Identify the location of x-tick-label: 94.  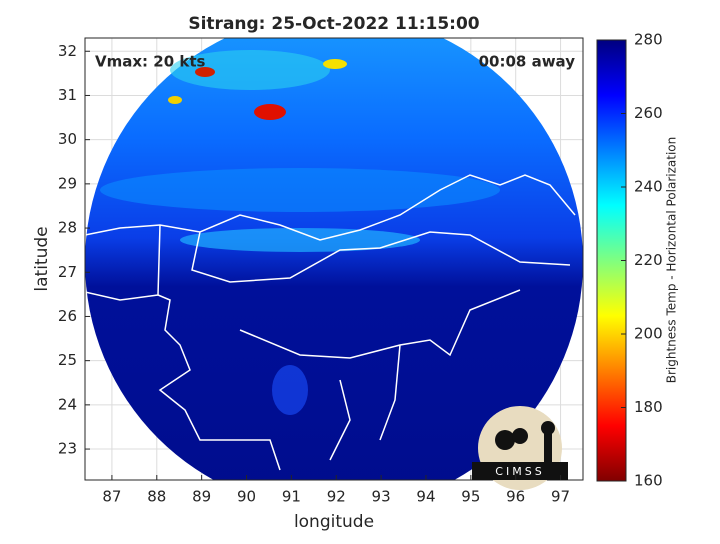
(425, 497).